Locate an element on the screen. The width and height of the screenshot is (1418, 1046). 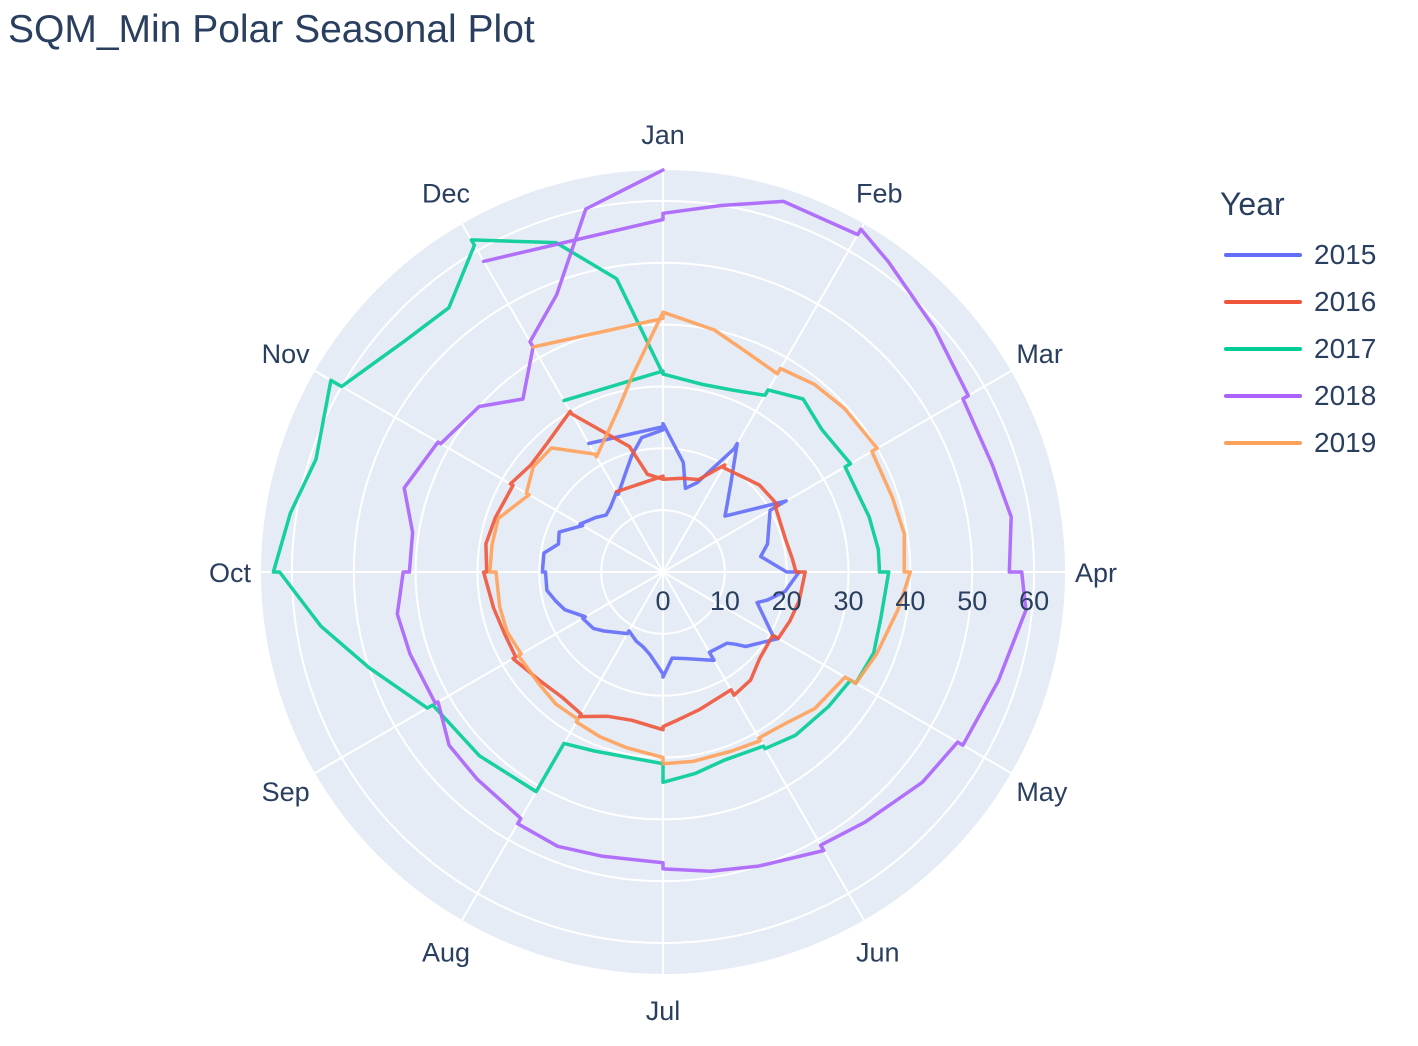
angular-tick-label: Nov is located at coordinates (286, 354).